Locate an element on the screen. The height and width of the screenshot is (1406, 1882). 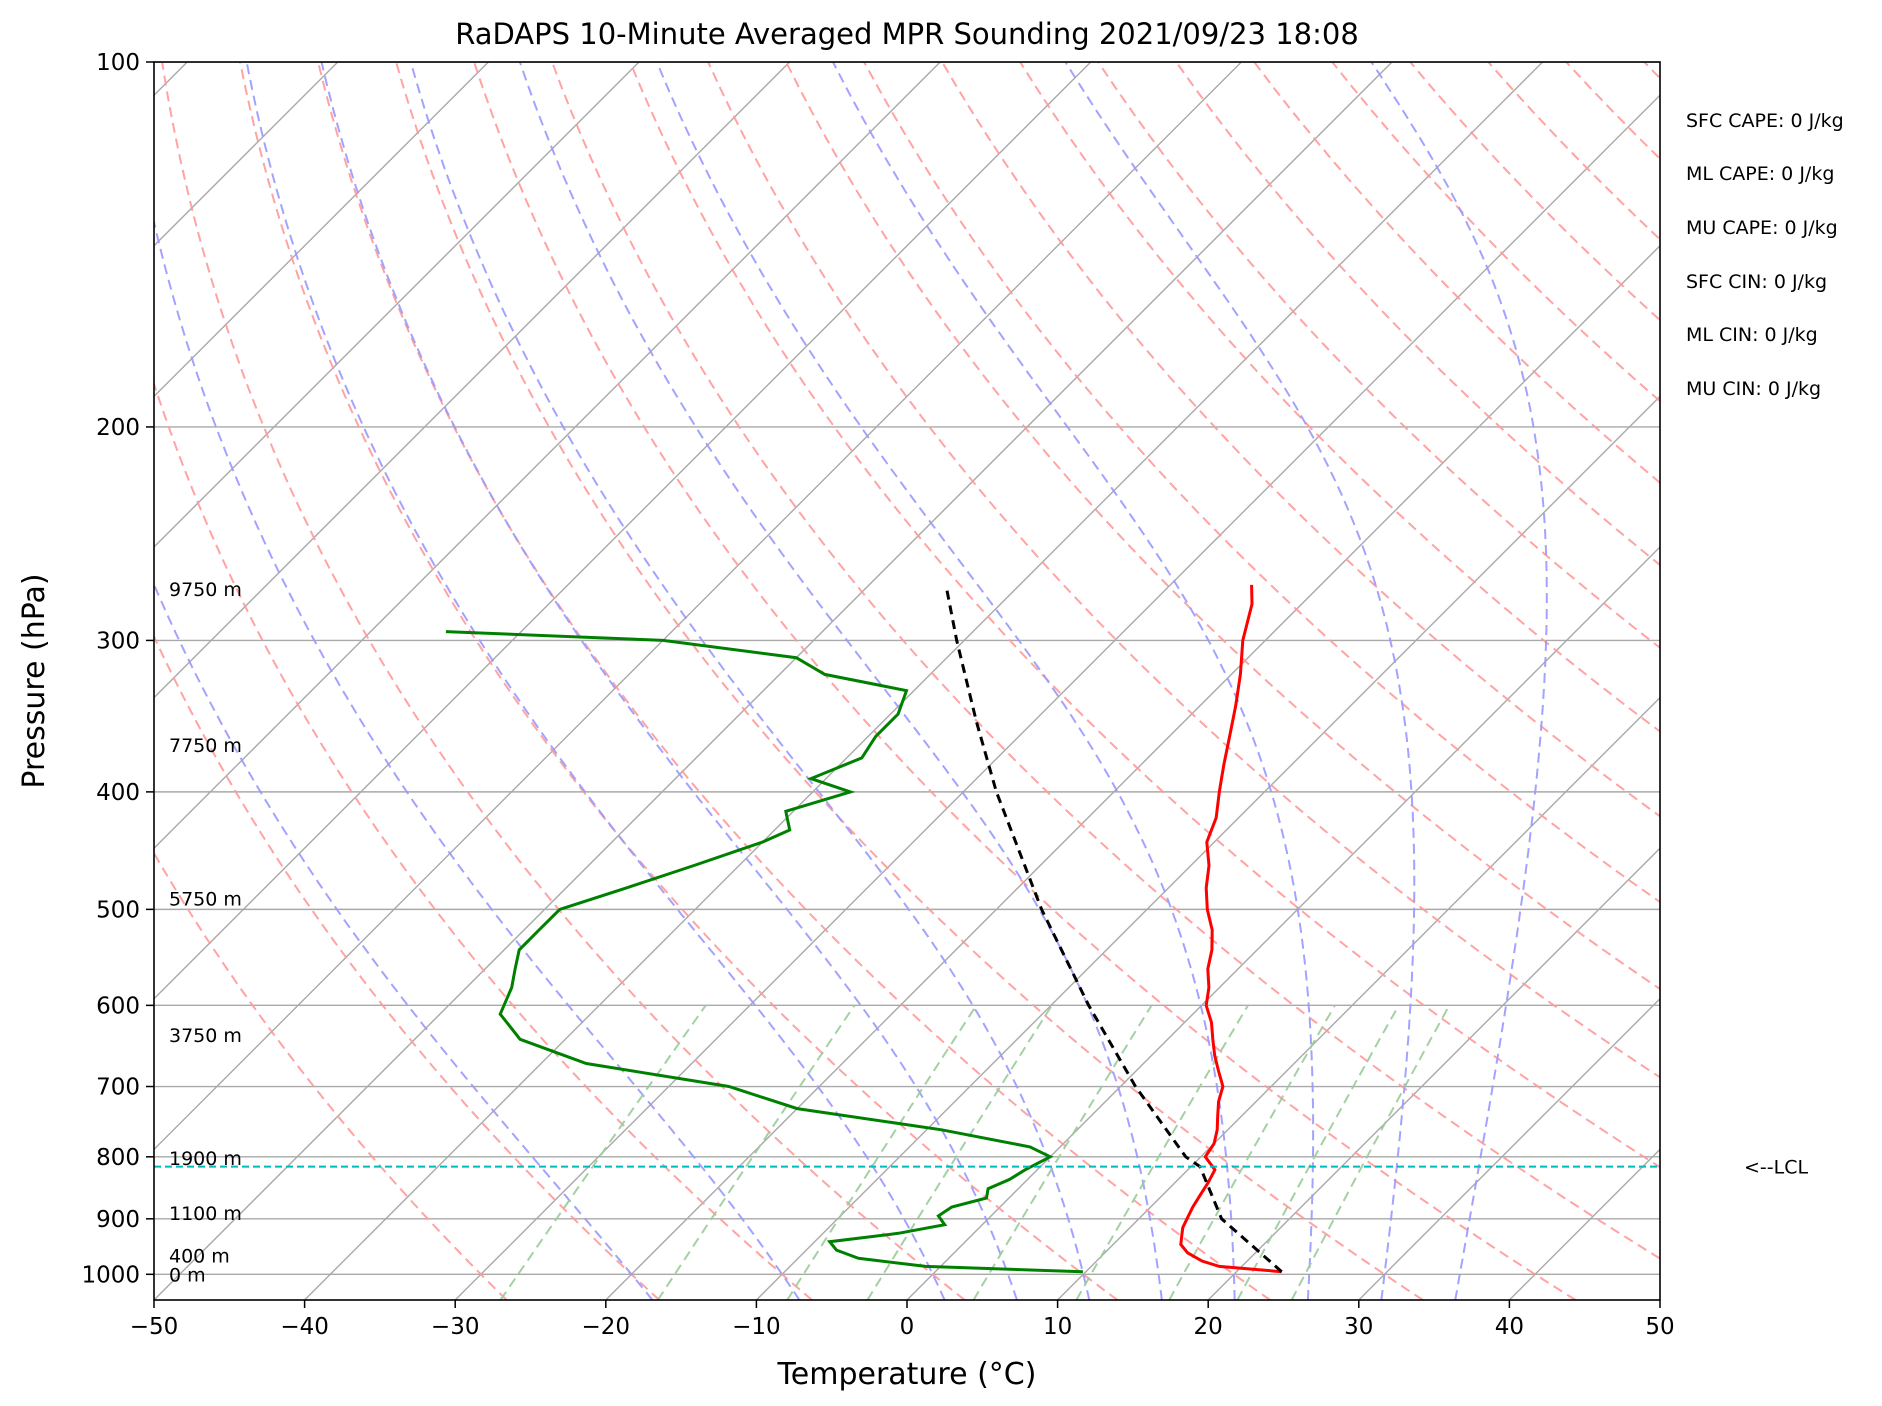
stat-mu-cape: MU CAPE: 0 J/kg is located at coordinates (1762, 228).